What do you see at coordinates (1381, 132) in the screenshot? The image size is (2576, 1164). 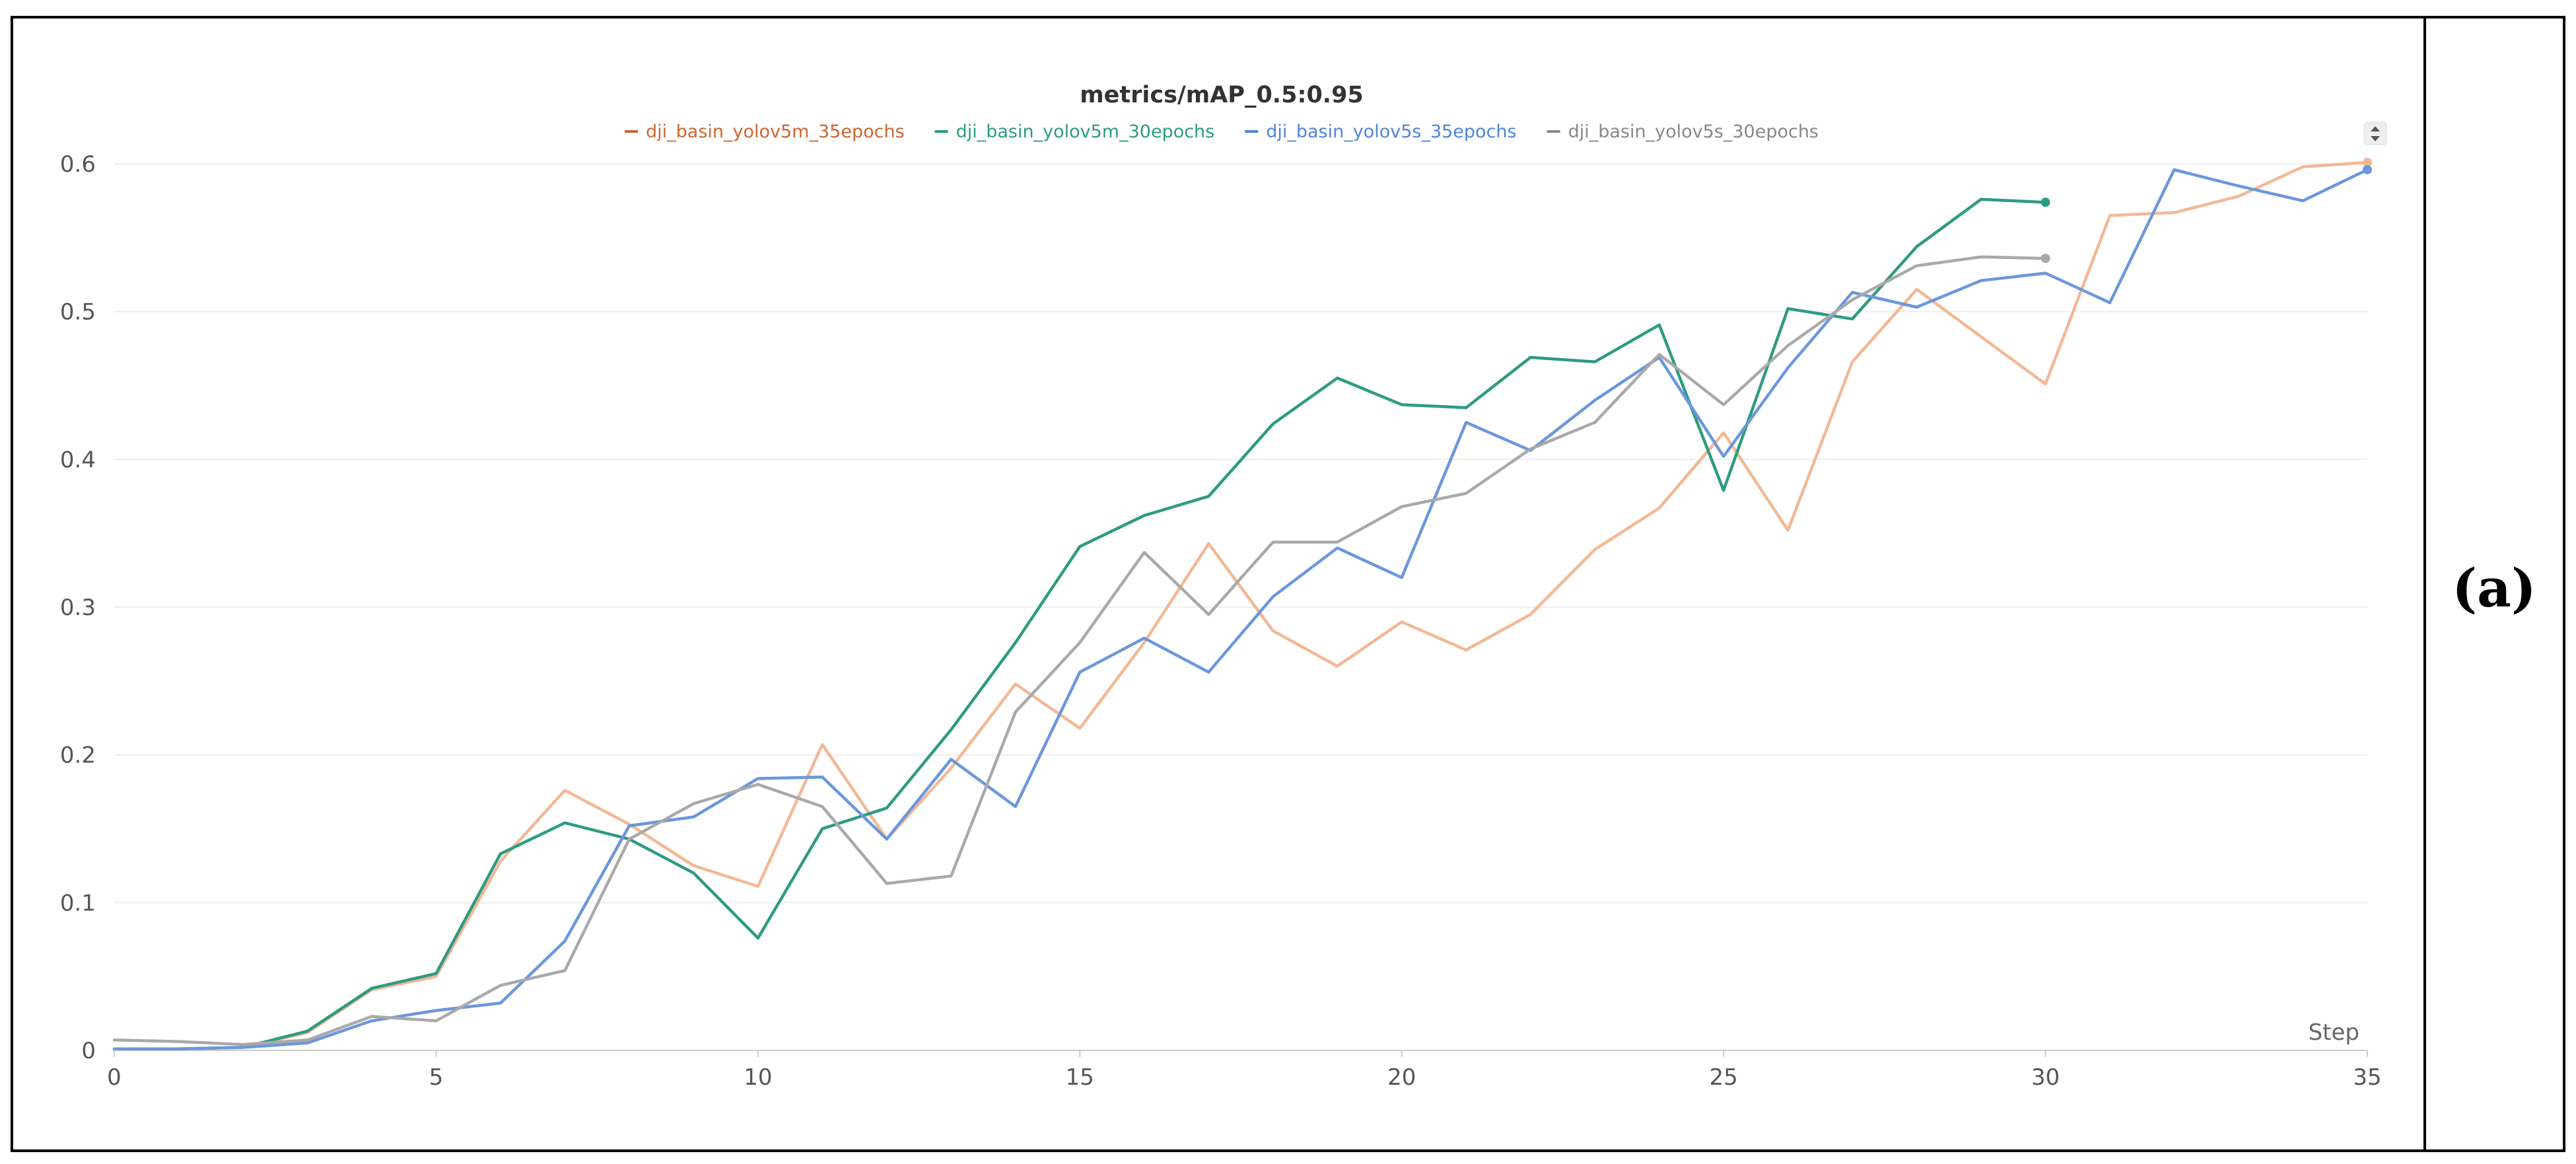 I see `legend-item: dji_basin_yolov5s_35epochs` at bounding box center [1381, 132].